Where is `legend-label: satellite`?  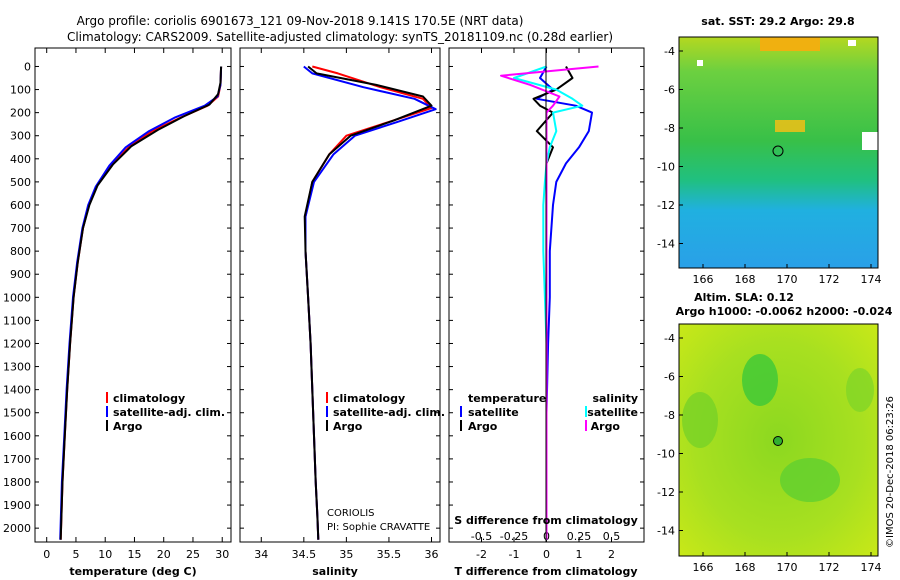 legend-label: satellite is located at coordinates (612, 412).